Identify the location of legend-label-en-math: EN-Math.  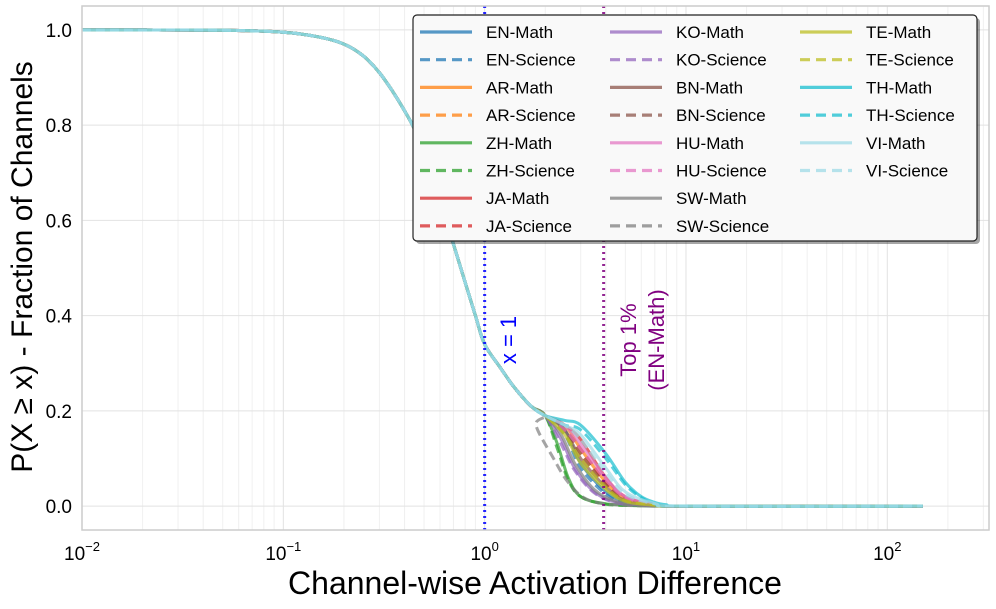
(519, 32).